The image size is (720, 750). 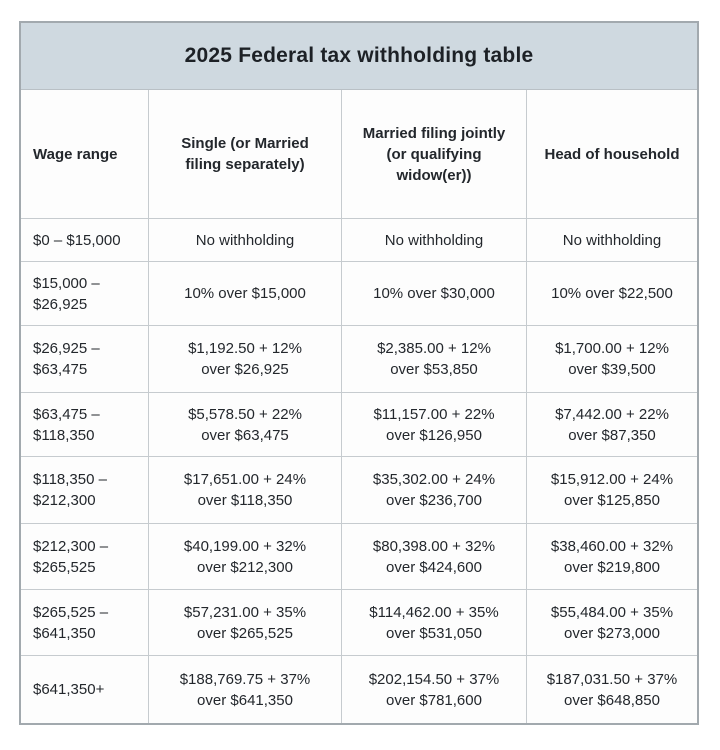 I want to click on head-of-household-cell: 10% over $22,500, so click(x=612, y=293).